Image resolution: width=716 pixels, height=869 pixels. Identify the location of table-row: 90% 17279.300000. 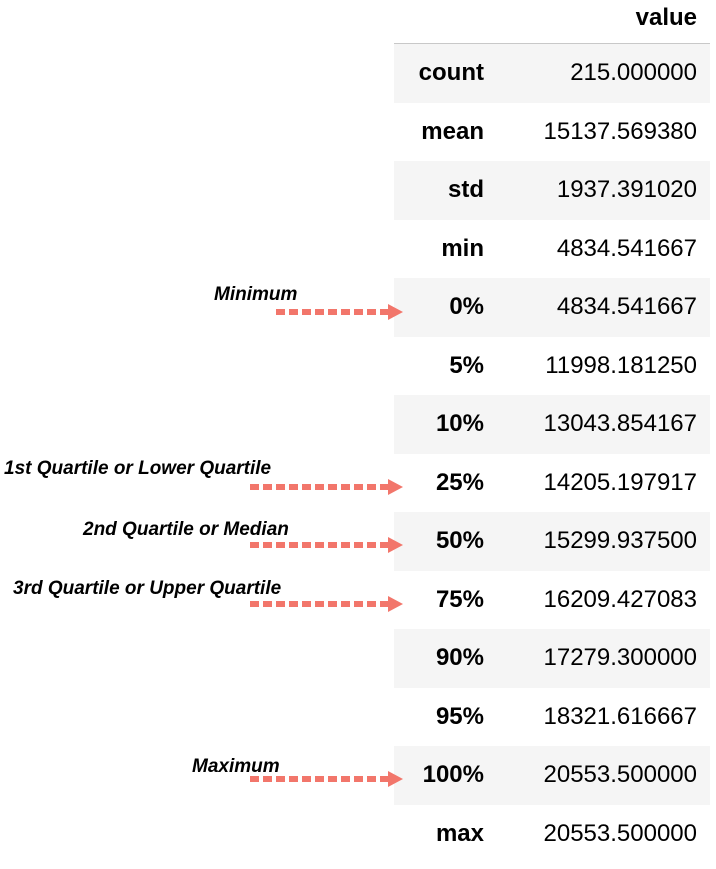
(552, 658).